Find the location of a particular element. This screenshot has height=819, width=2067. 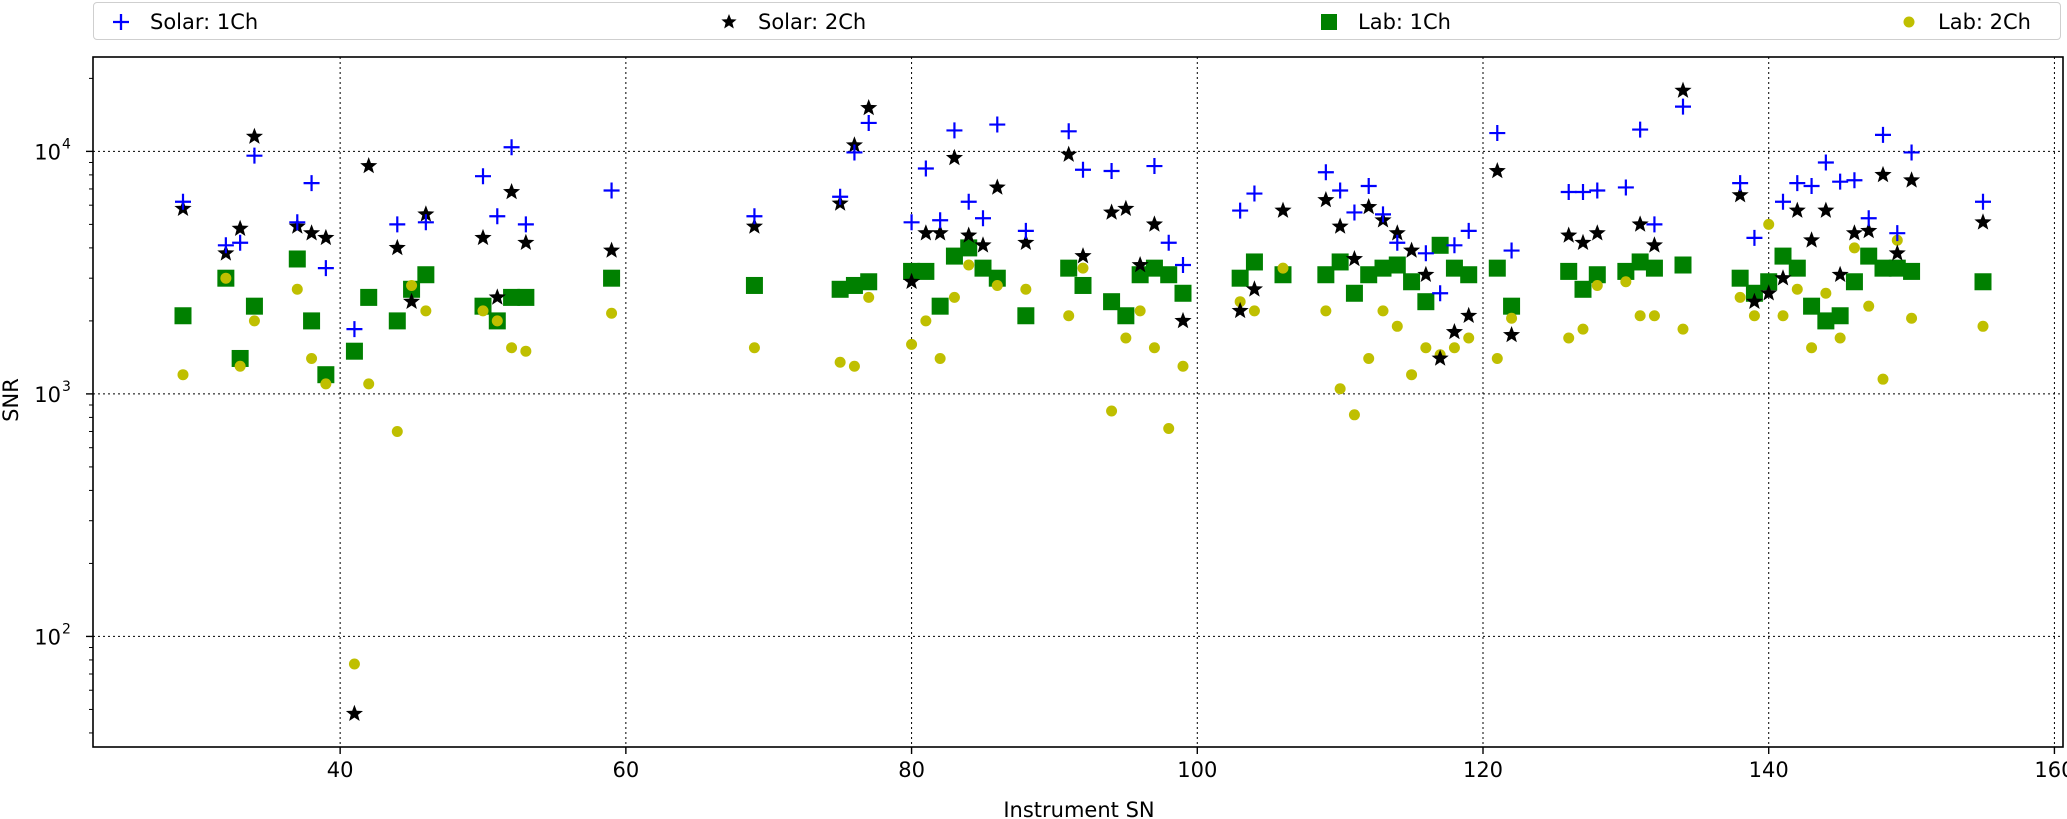

legend-label: Lab: 1Ch is located at coordinates (1404, 22).